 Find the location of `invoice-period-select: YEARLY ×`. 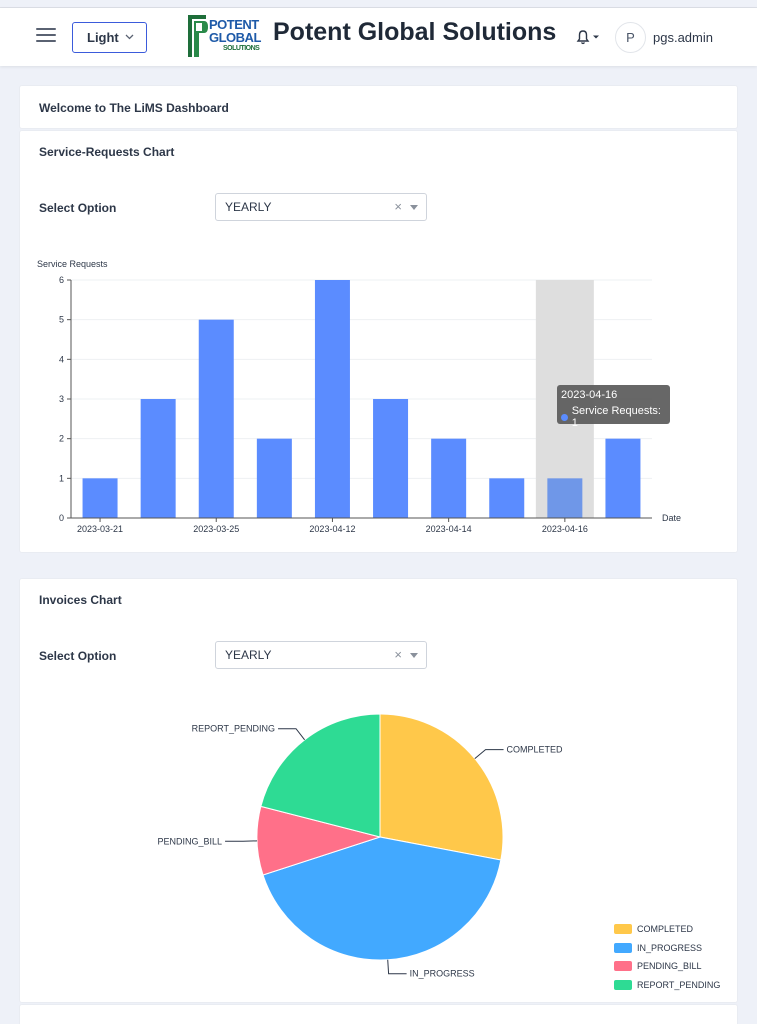

invoice-period-select: YEARLY × is located at coordinates (321, 655).